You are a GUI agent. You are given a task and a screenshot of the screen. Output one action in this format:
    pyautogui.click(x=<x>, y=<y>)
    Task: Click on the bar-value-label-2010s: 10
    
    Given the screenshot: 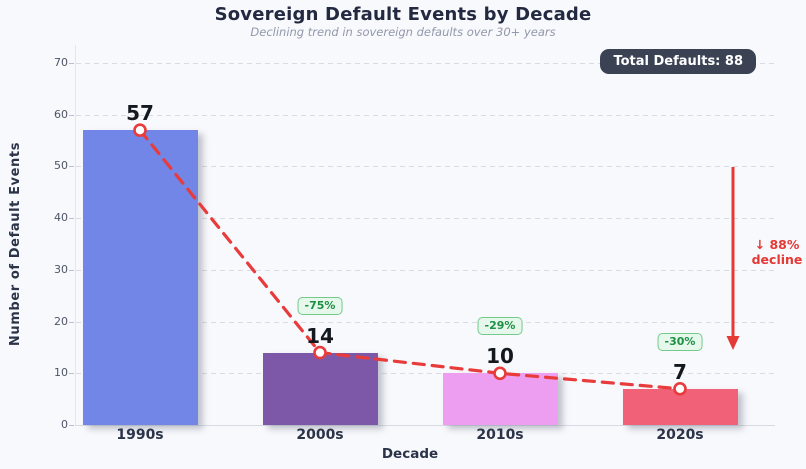 What is the action you would take?
    pyautogui.click(x=500, y=356)
    